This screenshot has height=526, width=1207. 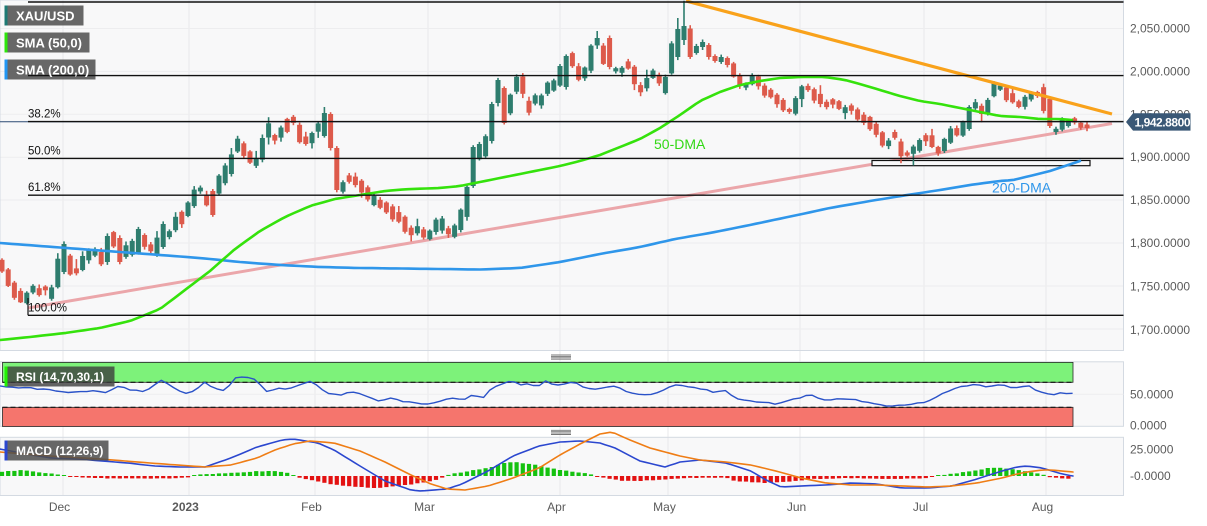 I want to click on svg-text: 50.0000, so click(x=1152, y=394).